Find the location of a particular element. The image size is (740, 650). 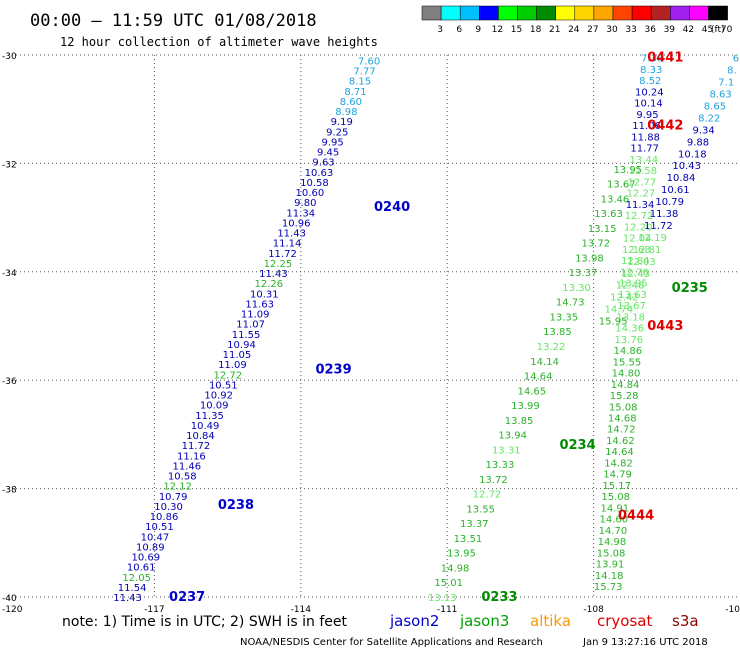

swh-value: 14.80 is located at coordinates (626, 374).